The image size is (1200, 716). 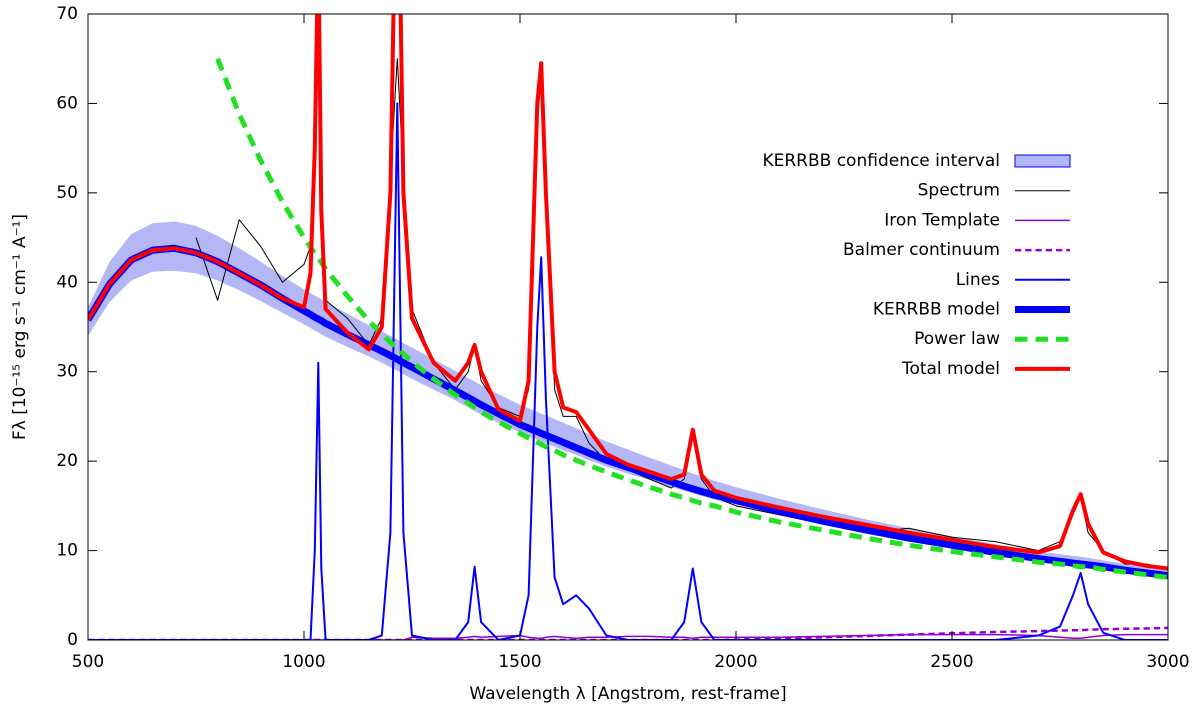 What do you see at coordinates (881, 161) in the screenshot?
I see `legend-label: KERRBB confidence interval` at bounding box center [881, 161].